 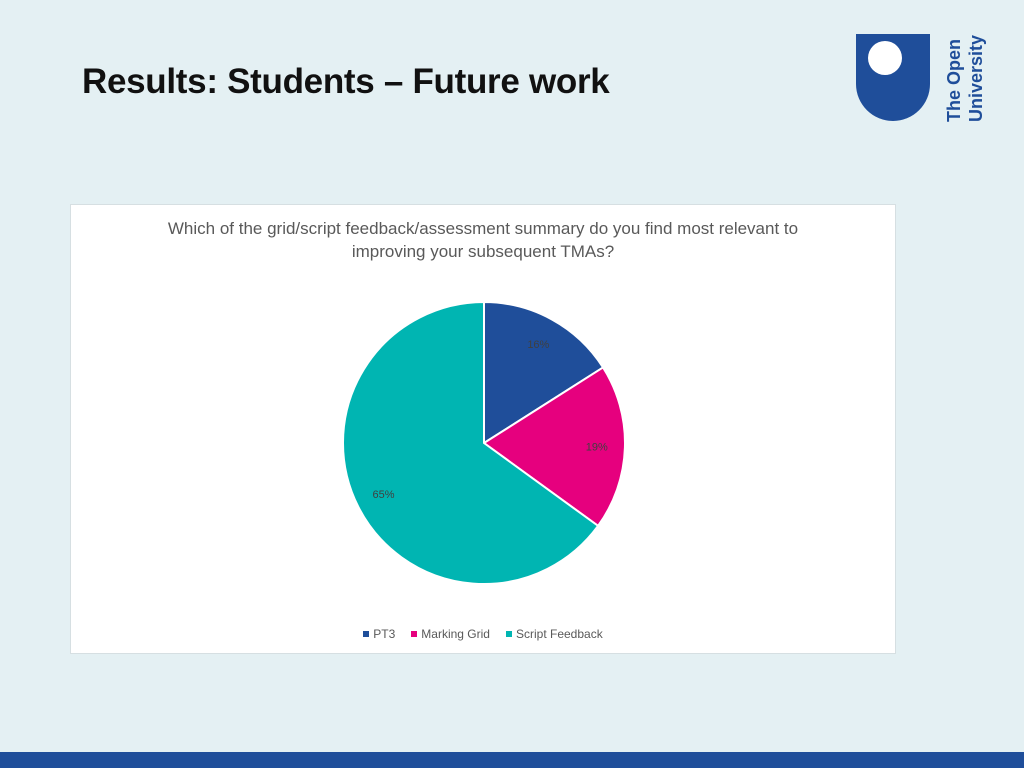 What do you see at coordinates (383, 495) in the screenshot?
I see `pie-data-label: 65%` at bounding box center [383, 495].